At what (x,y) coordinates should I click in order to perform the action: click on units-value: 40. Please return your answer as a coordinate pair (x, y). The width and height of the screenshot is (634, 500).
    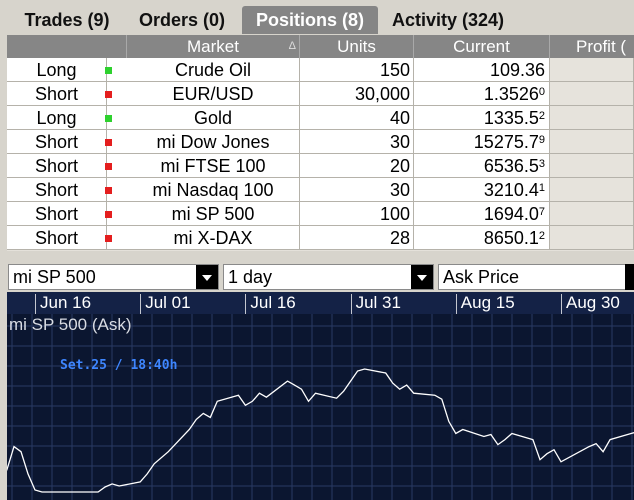
    Looking at the image, I should click on (357, 118).